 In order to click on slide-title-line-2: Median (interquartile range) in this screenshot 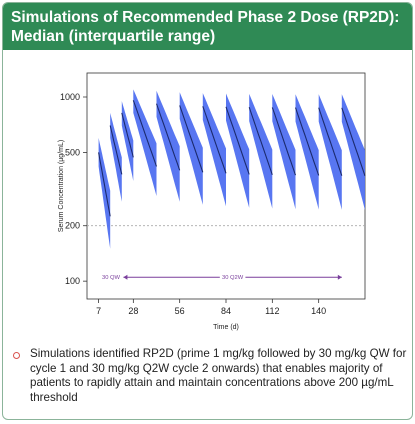, I will do `click(113, 36)`.